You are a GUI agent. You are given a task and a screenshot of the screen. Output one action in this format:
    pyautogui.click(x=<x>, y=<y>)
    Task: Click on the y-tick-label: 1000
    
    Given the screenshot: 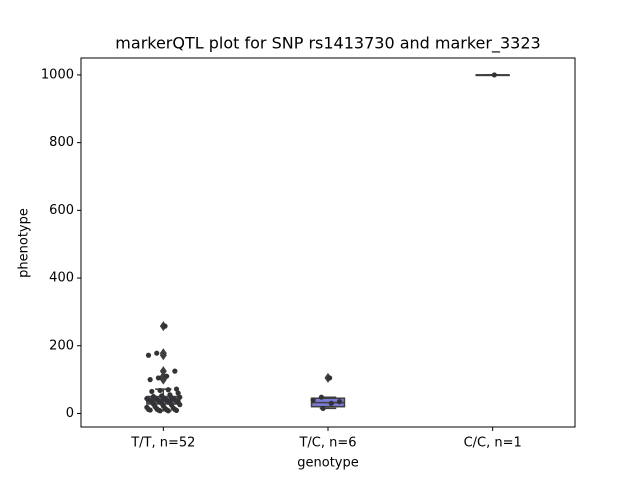 What is the action you would take?
    pyautogui.click(x=57, y=74)
    